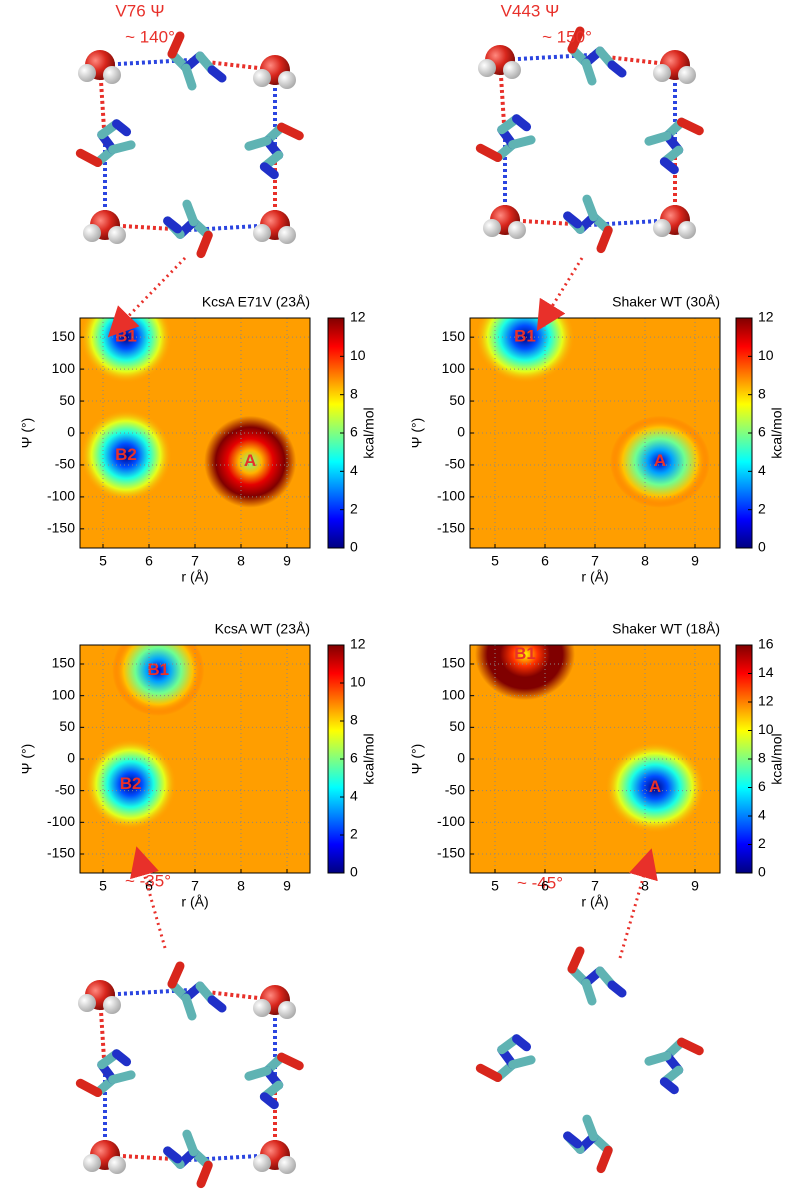 The width and height of the screenshot is (786, 1199). What do you see at coordinates (594, 577) in the screenshot?
I see `x-axis-label: r (Å)` at bounding box center [594, 577].